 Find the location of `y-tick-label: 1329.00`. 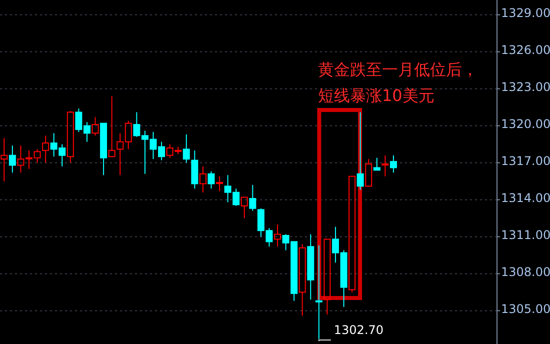

y-tick-label: 1329.00 is located at coordinates (525, 13).